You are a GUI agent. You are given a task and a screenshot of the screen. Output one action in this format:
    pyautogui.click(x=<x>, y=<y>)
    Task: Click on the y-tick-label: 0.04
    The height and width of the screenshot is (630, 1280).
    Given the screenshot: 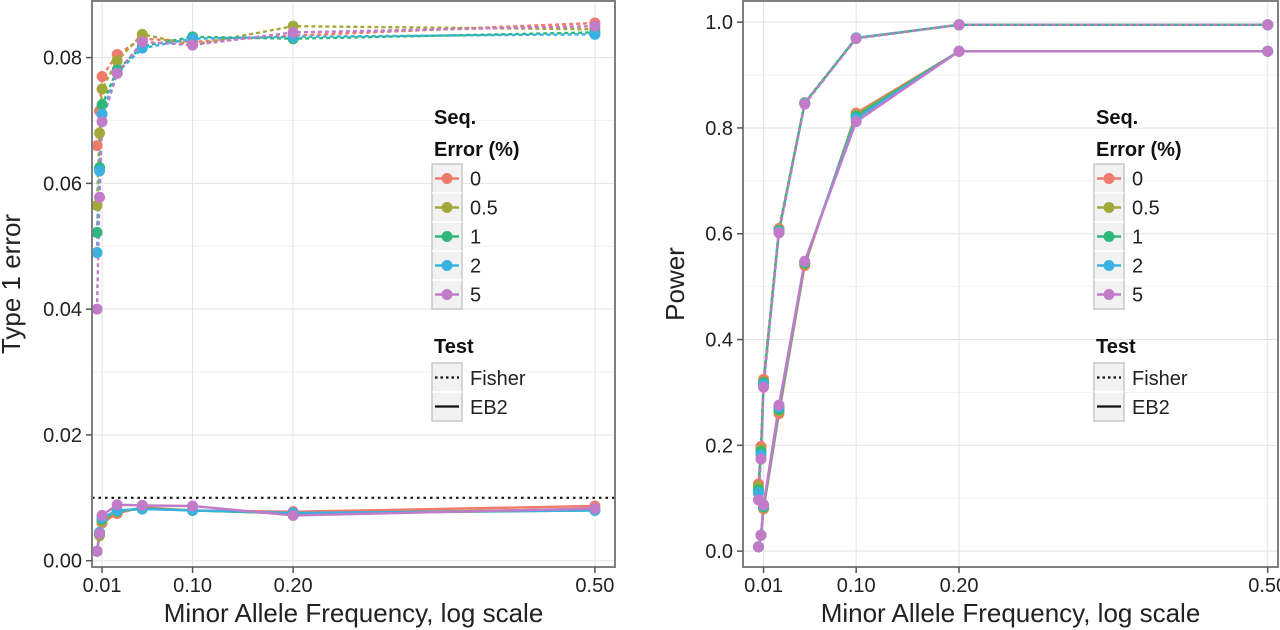 What is the action you would take?
    pyautogui.click(x=62, y=310)
    